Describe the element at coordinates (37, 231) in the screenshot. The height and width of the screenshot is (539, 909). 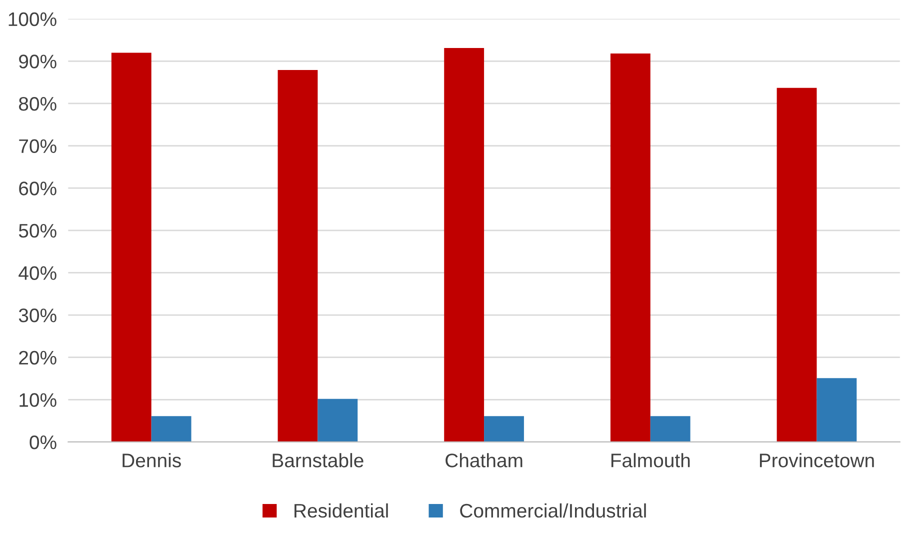
I see `y-tick-label: 50%` at that location.